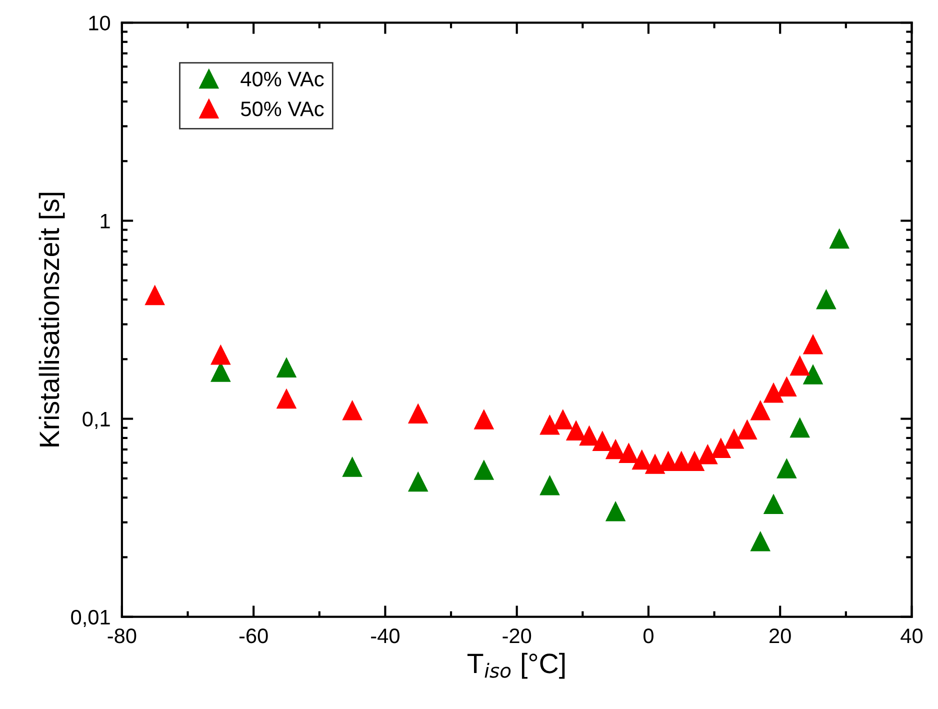  Describe the element at coordinates (253, 636) in the screenshot. I see `x-tick-label: -60` at that location.